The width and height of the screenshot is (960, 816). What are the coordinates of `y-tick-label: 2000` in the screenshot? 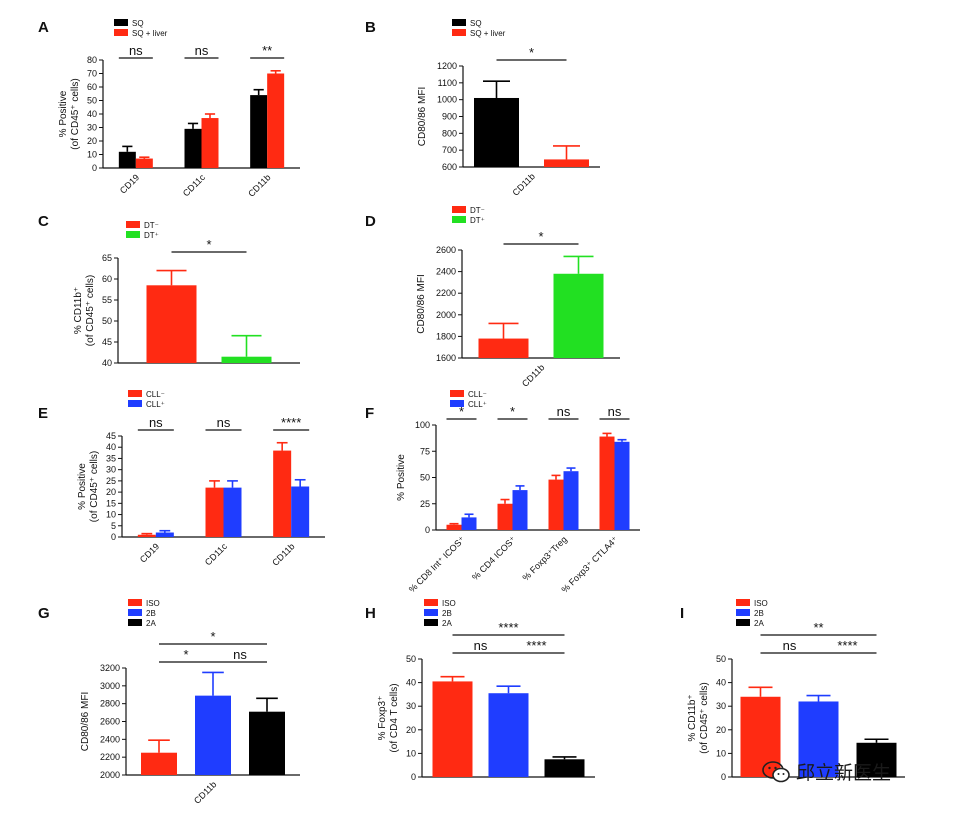 It's located at (446, 315).